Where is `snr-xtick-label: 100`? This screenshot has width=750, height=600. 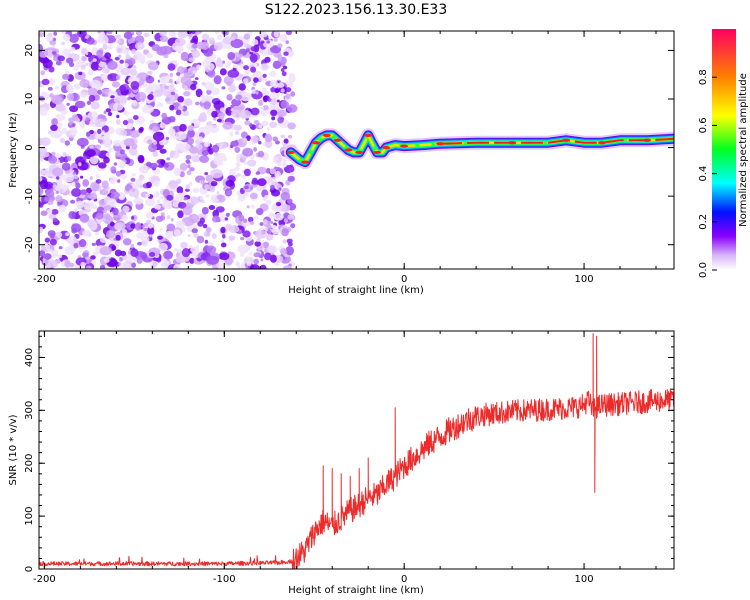 snr-xtick-label: 100 is located at coordinates (584, 579).